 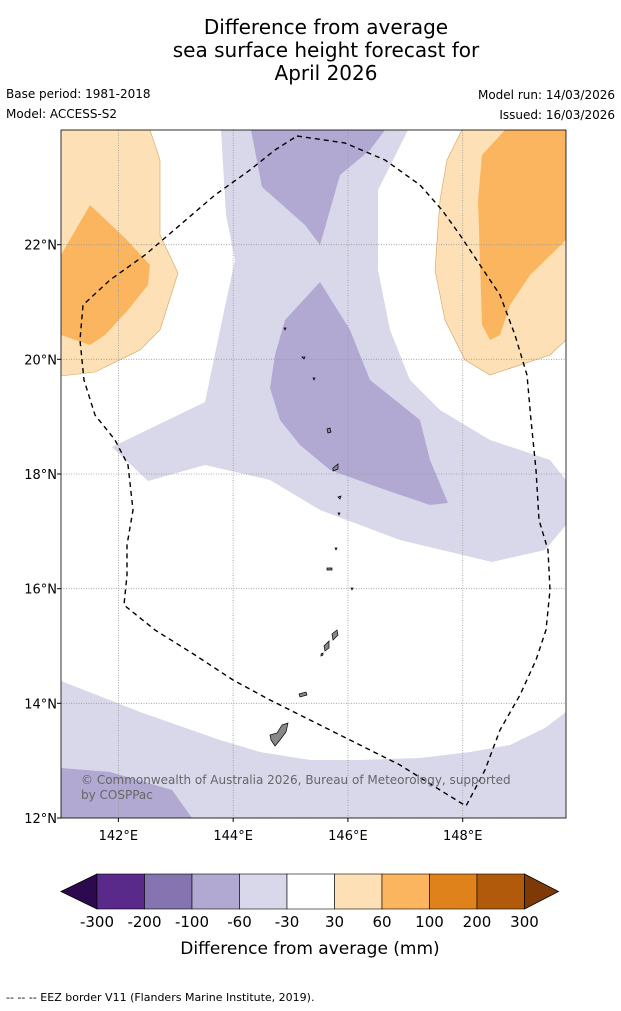 I want to click on title-line-3: April 2026, so click(x=326, y=73).